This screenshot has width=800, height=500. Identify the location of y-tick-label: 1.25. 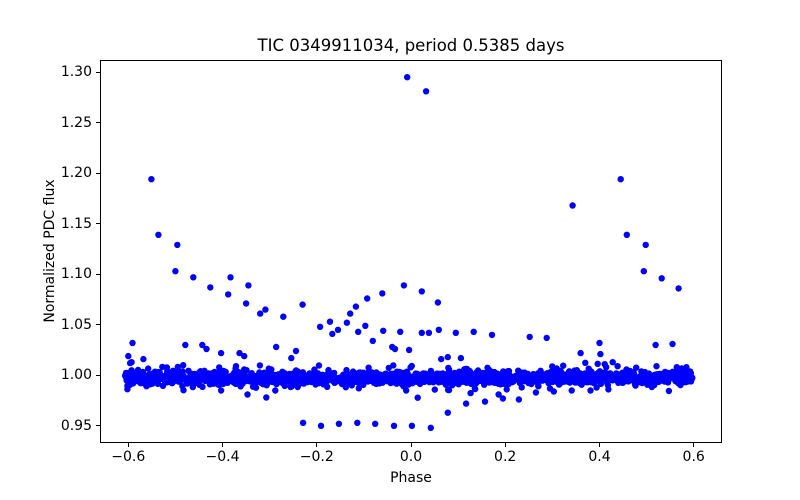
(76, 122).